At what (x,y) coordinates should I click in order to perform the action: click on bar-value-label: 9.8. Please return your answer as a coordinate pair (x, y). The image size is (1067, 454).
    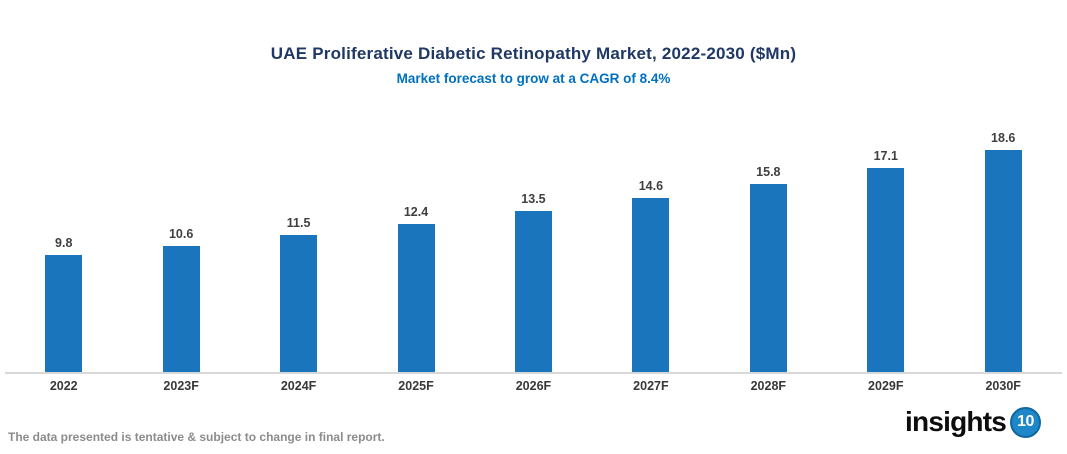
    Looking at the image, I should click on (64, 243).